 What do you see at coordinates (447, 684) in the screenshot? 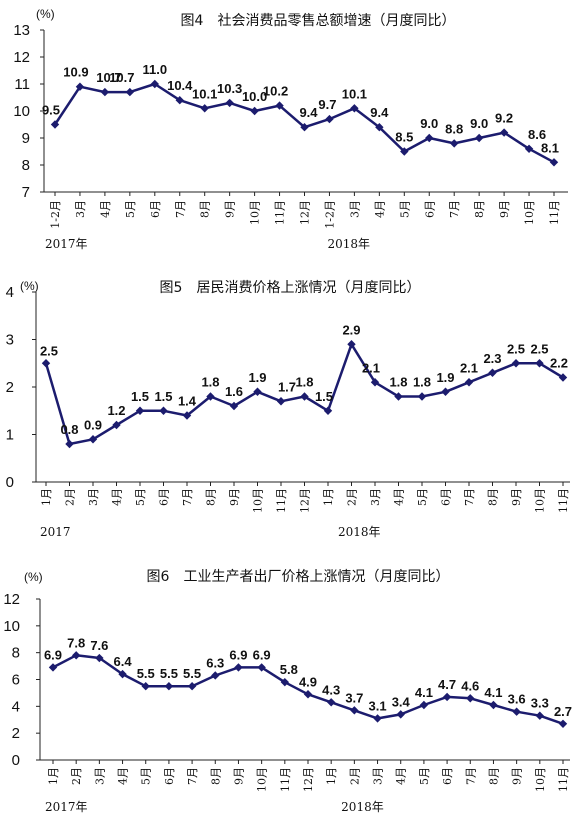
I see `data-label: 4.7` at bounding box center [447, 684].